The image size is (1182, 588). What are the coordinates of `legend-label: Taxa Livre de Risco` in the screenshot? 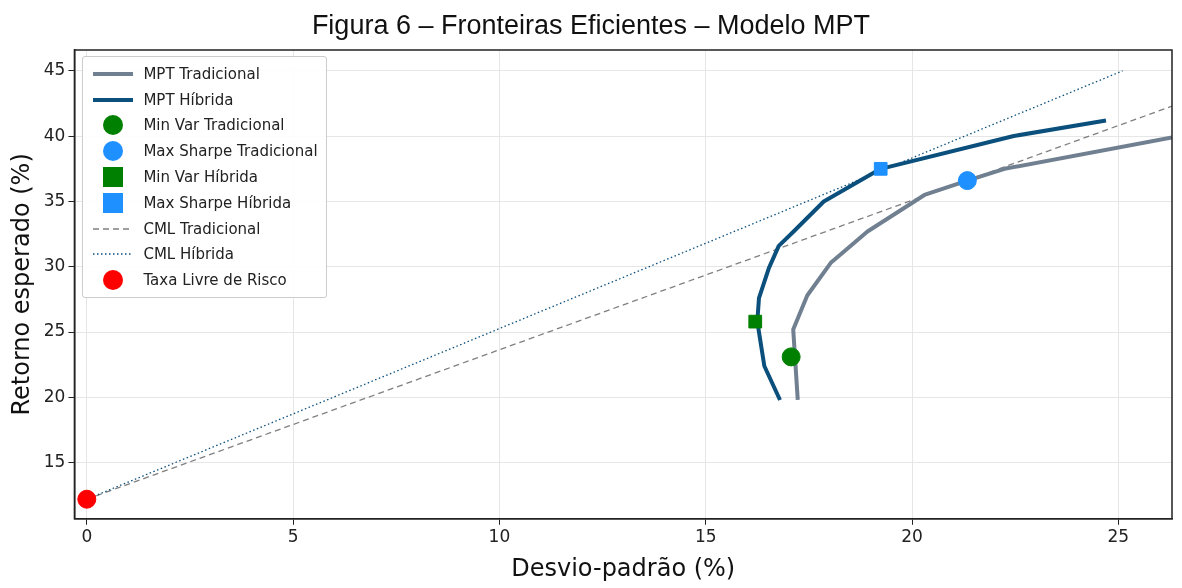 It's located at (215, 280).